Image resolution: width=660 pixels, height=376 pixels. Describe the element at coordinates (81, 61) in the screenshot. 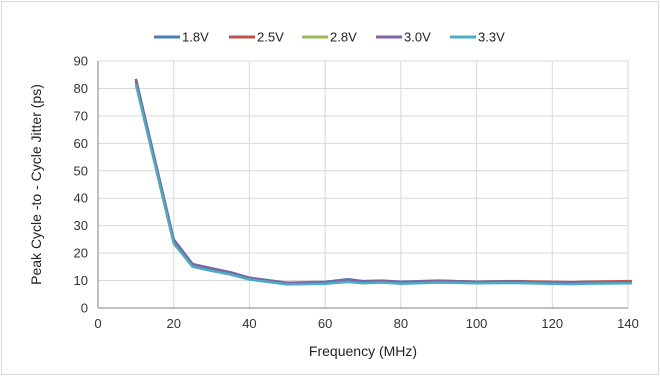

I see `y-tick-label: 90` at that location.